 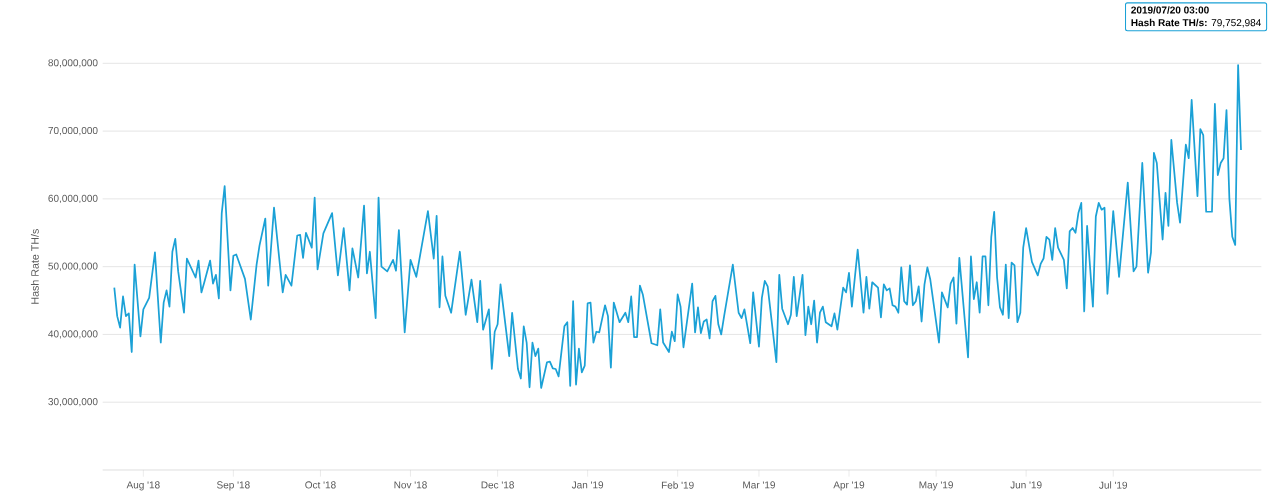 I want to click on x-tick-label: Jul '19, so click(x=1113, y=485).